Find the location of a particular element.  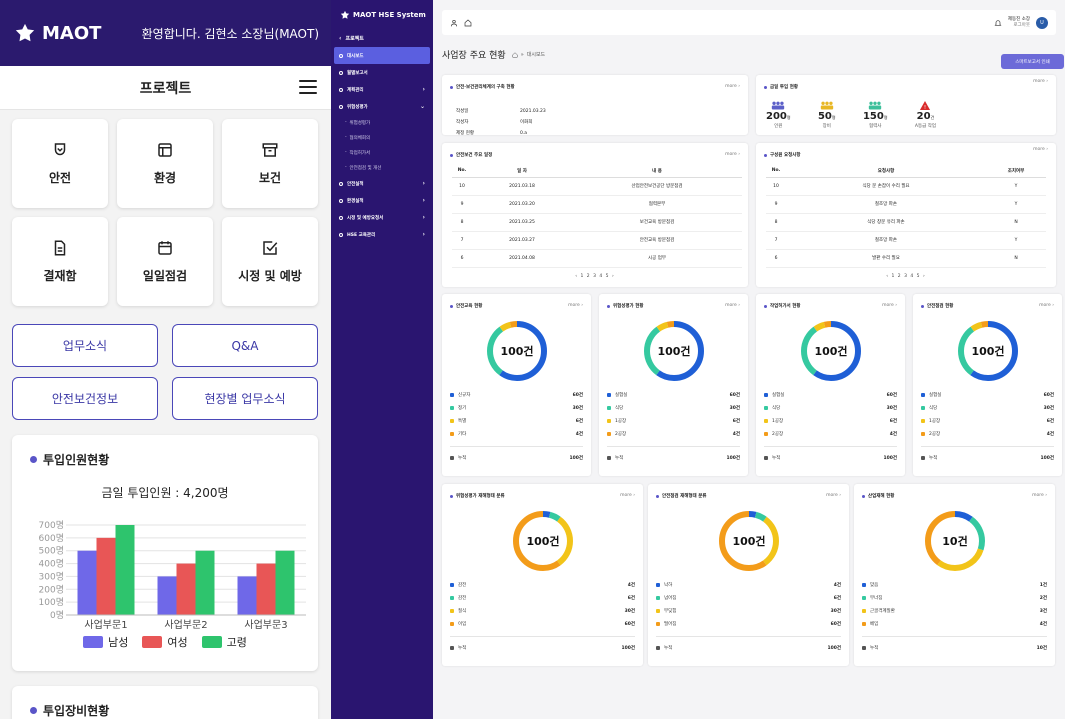

table-row: 7 2021.03.27 안전교육 방문점검 is located at coordinates (597, 240).